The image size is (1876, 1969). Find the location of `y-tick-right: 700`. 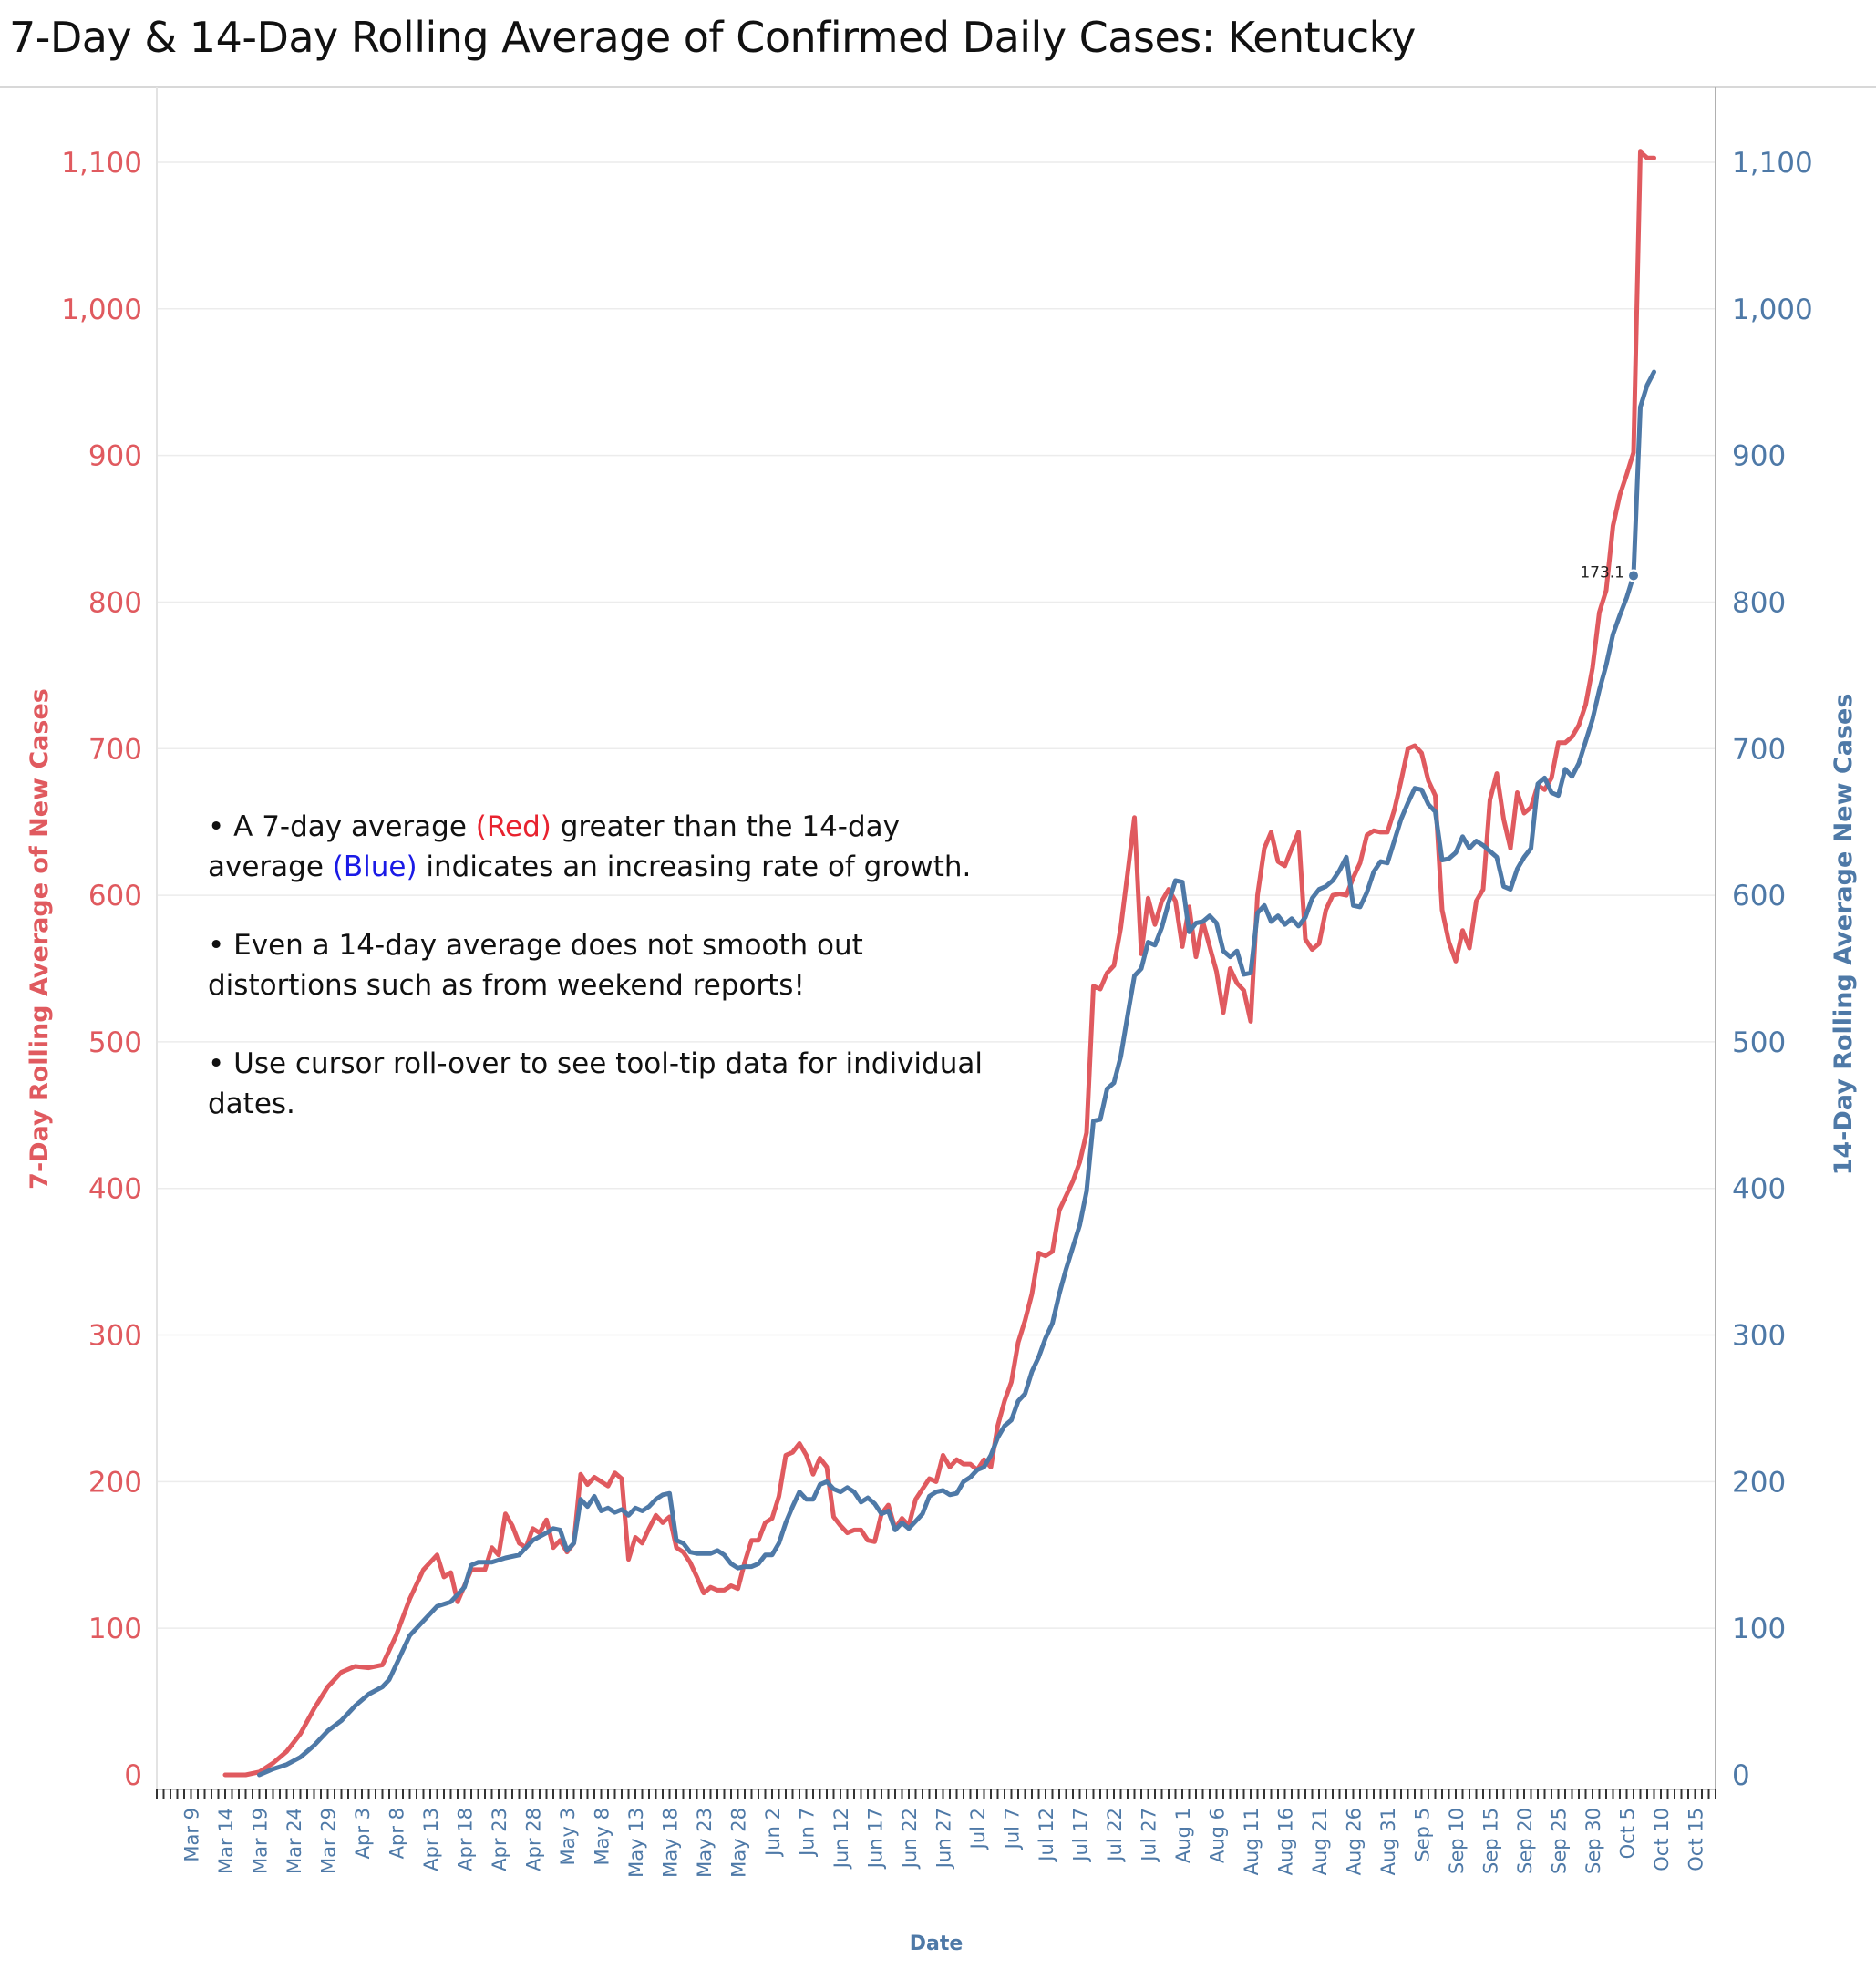

y-tick-right: 700 is located at coordinates (1759, 749).